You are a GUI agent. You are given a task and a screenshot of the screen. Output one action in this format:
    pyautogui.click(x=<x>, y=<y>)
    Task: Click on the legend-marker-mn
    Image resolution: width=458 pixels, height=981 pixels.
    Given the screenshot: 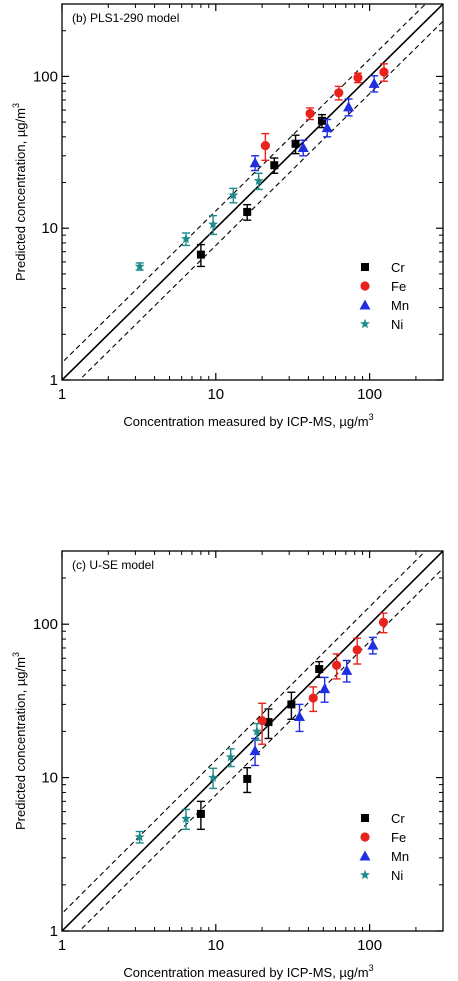 What is the action you would take?
    pyautogui.click(x=365, y=855)
    